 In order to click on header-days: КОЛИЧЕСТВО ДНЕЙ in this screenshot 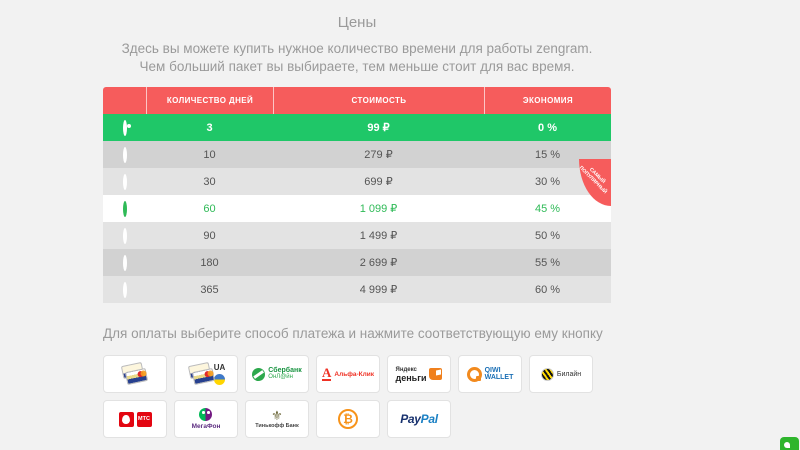, I will do `click(209, 100)`.